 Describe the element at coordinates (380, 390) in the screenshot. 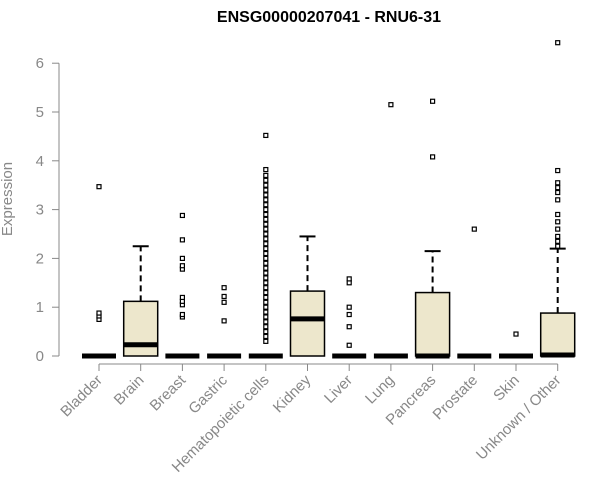

I see `x-tick-label: Lung` at that location.